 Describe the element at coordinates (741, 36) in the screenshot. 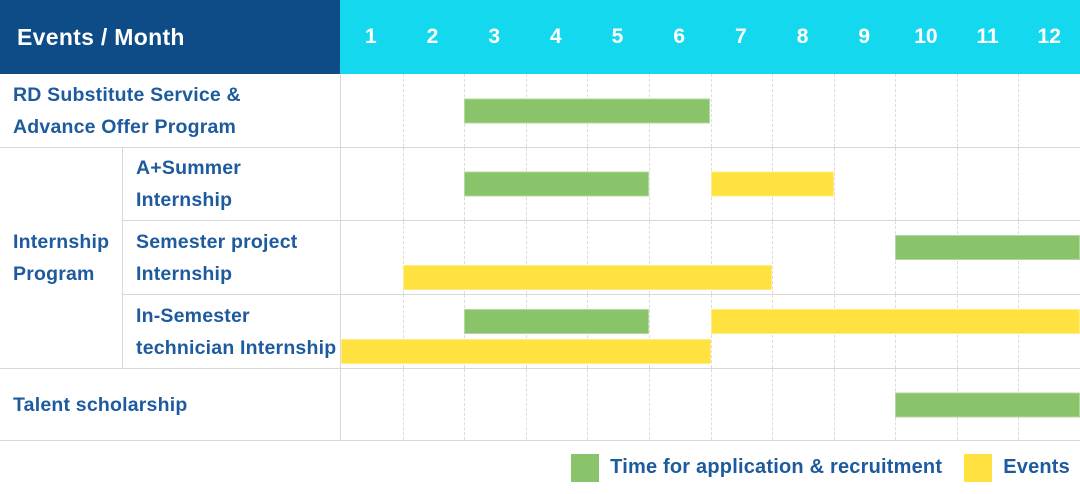

I see `month-header-7: 7` at that location.